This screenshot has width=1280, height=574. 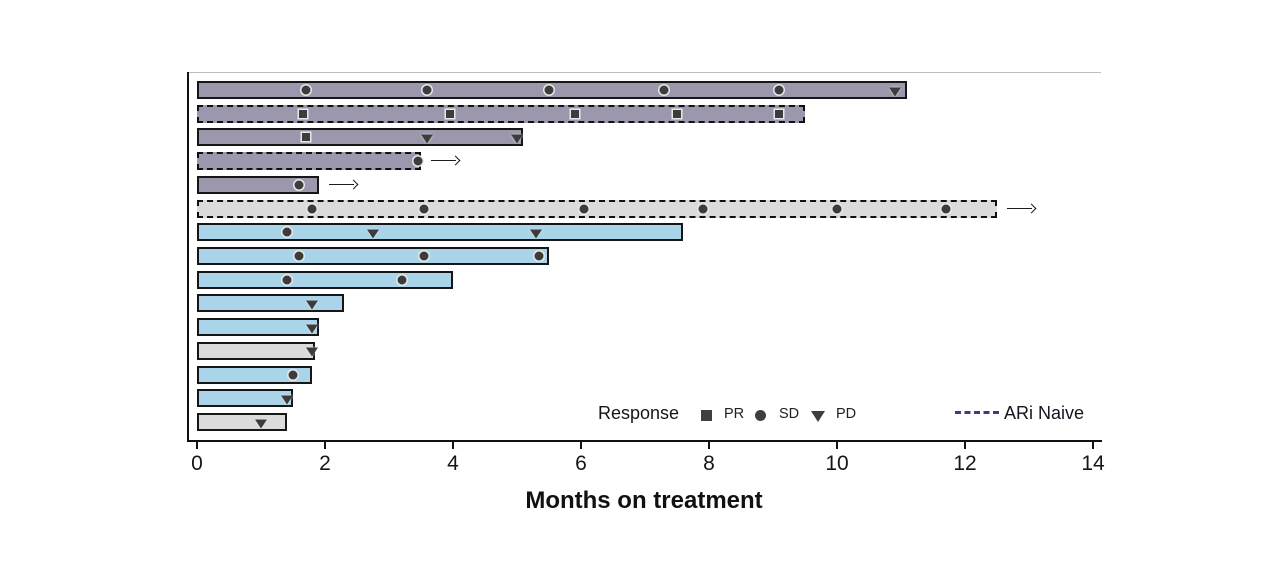 What do you see at coordinates (188, 257) in the screenshot?
I see `y-axis-line` at bounding box center [188, 257].